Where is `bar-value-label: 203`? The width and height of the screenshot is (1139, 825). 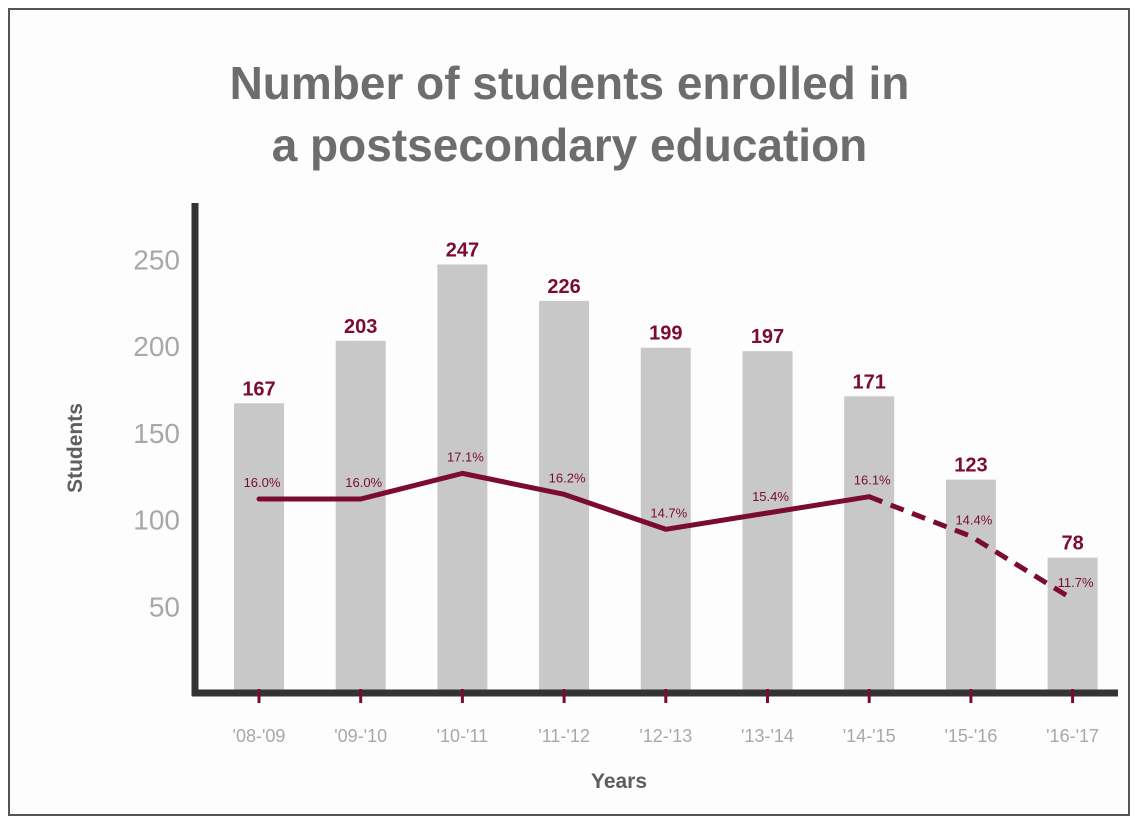
bar-value-label: 203 is located at coordinates (360, 327).